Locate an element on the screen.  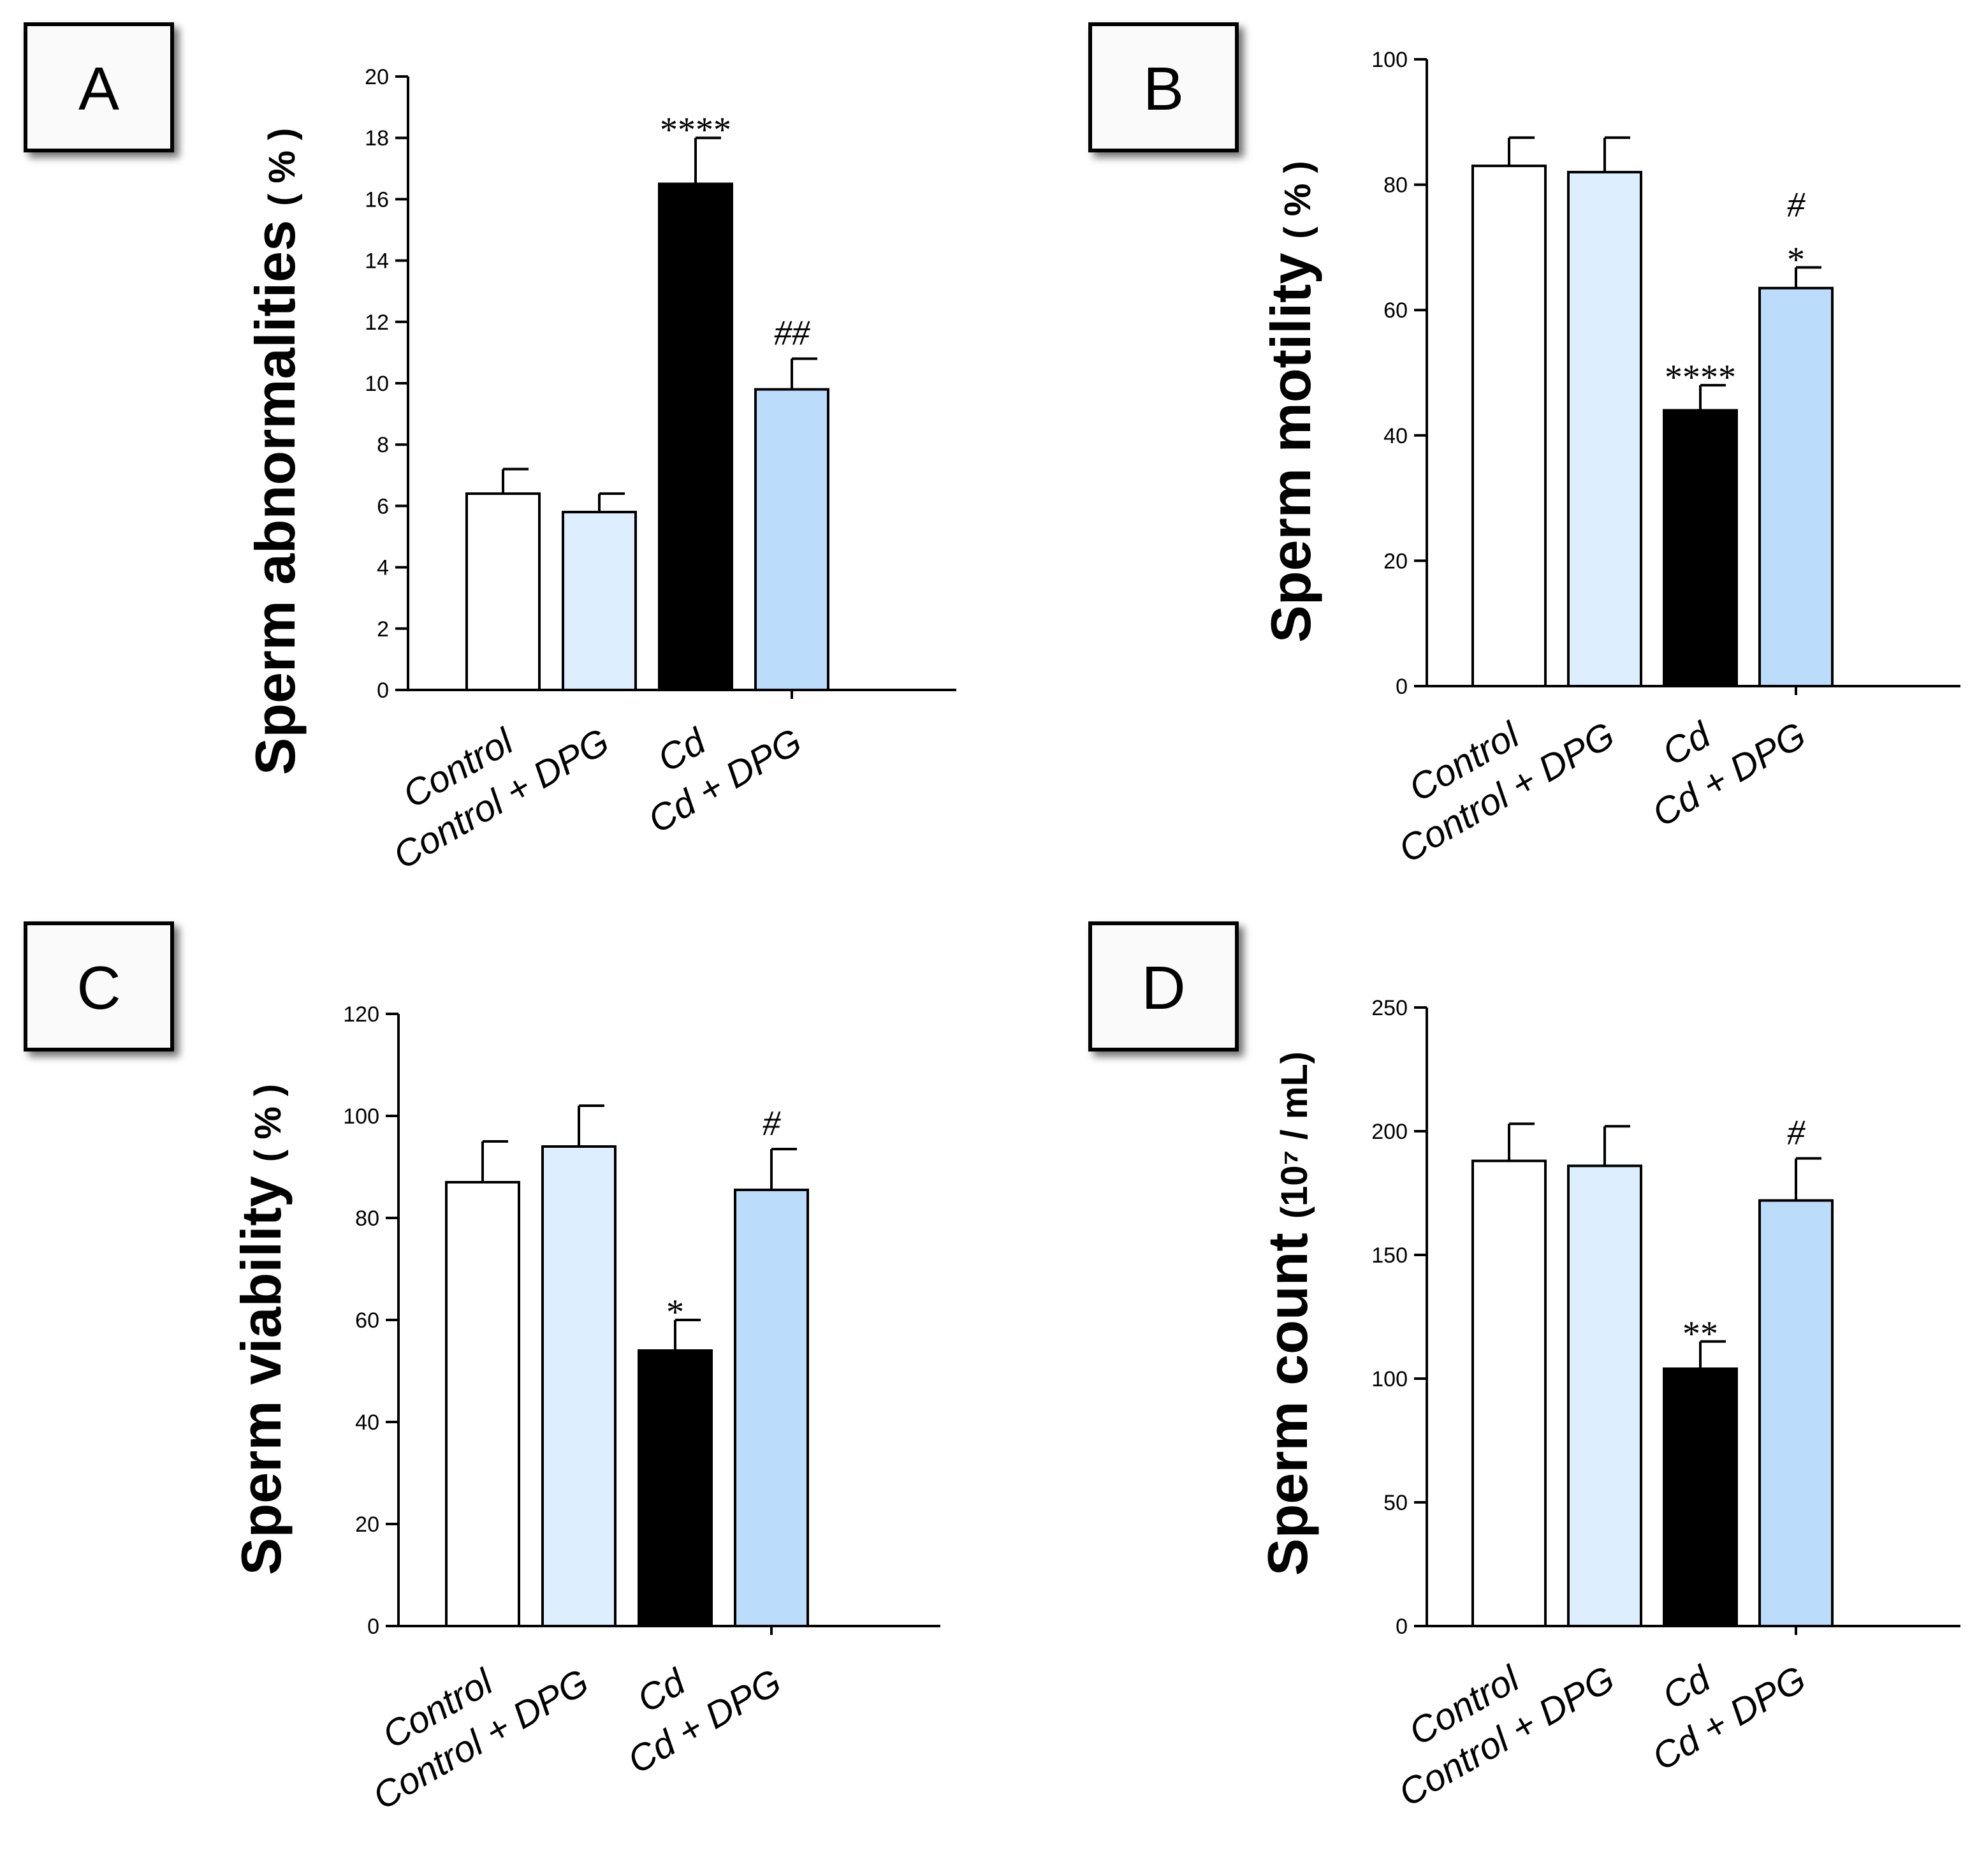
panel-letter-d: D is located at coordinates (1163, 988).